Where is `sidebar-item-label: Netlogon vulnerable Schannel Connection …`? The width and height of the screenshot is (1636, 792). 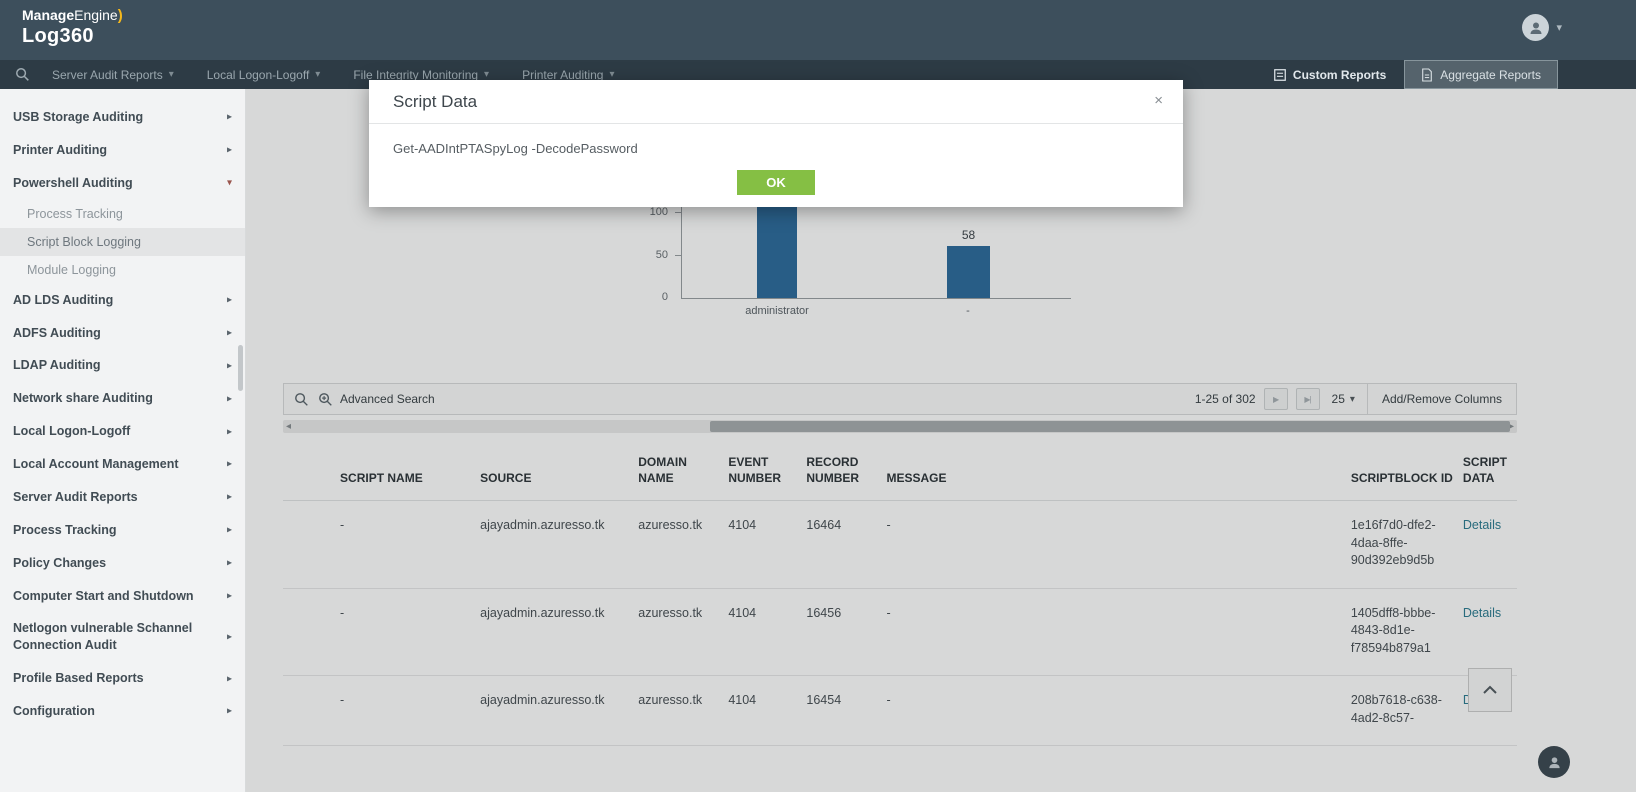
sidebar-item-label: Netlogon vulnerable Schannel Connection … is located at coordinates (103, 637).